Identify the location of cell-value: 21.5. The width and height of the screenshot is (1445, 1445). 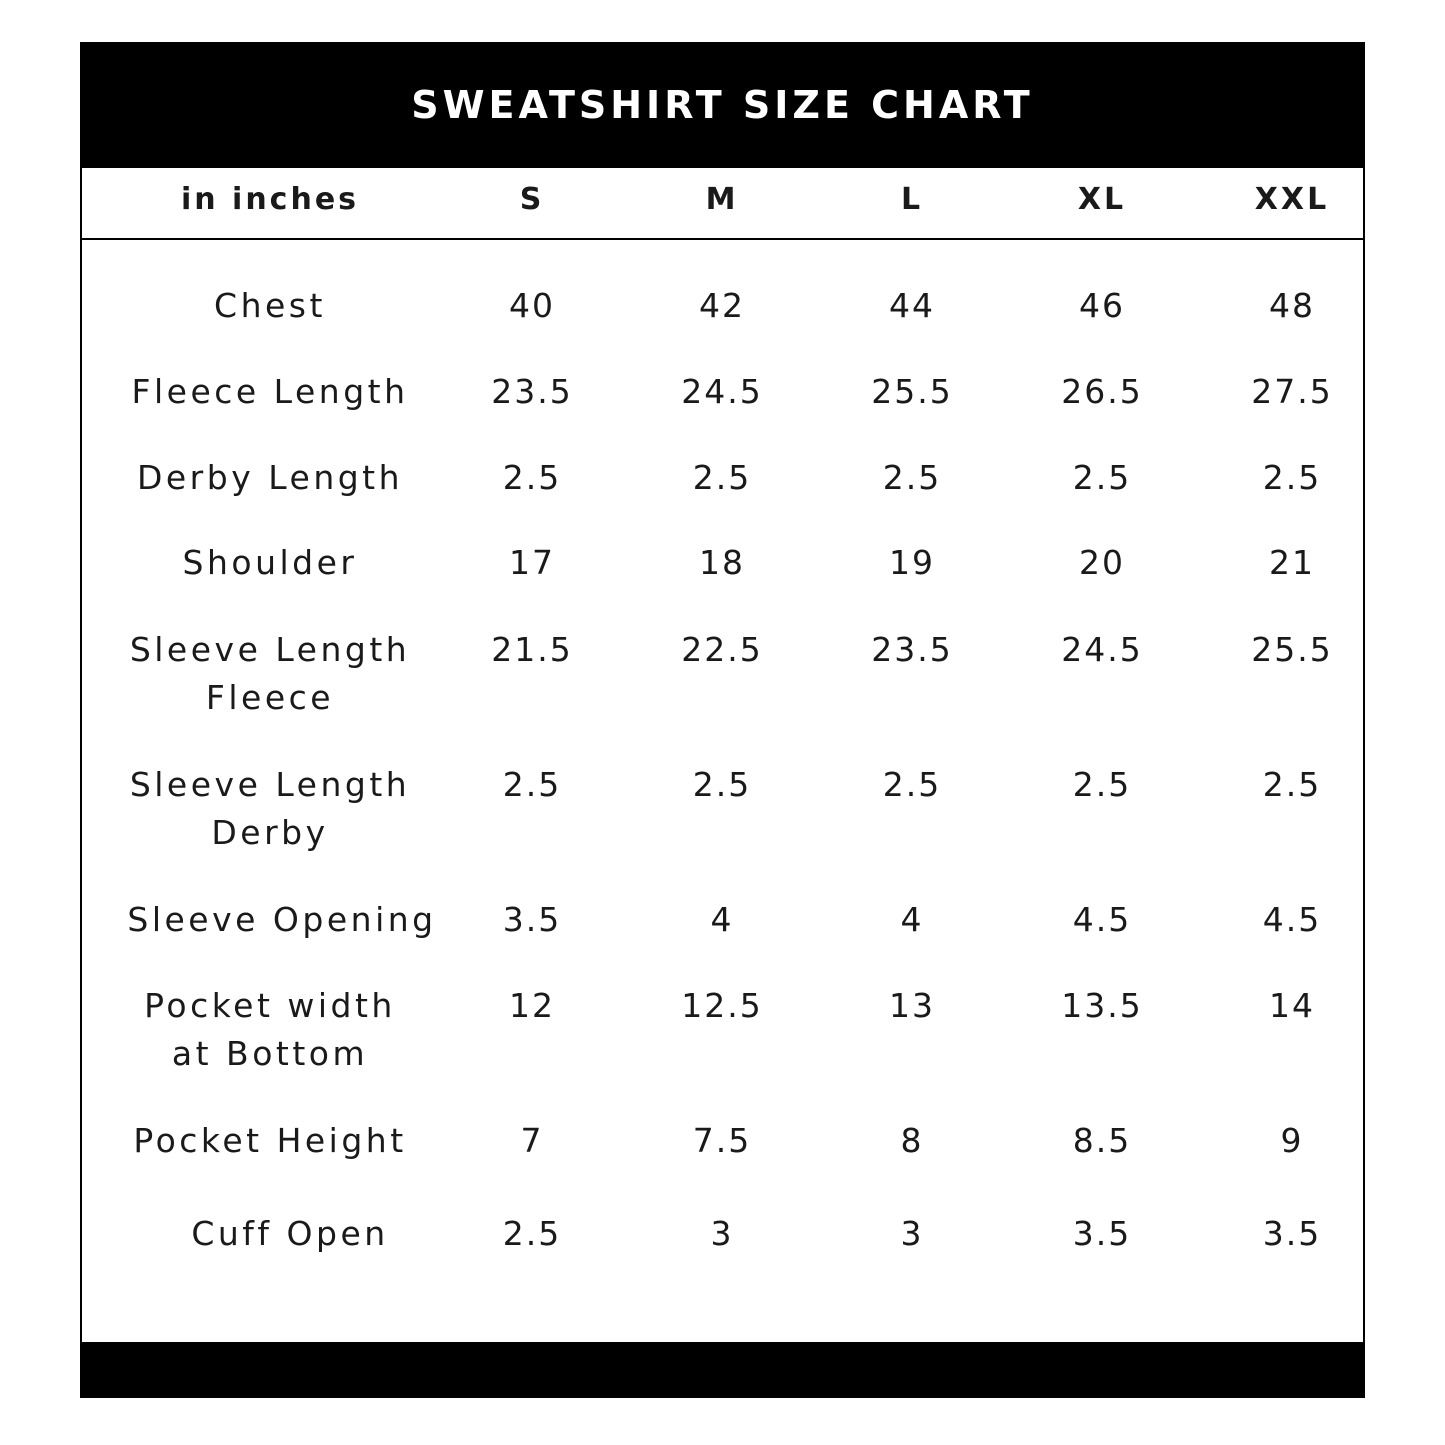
(532, 649).